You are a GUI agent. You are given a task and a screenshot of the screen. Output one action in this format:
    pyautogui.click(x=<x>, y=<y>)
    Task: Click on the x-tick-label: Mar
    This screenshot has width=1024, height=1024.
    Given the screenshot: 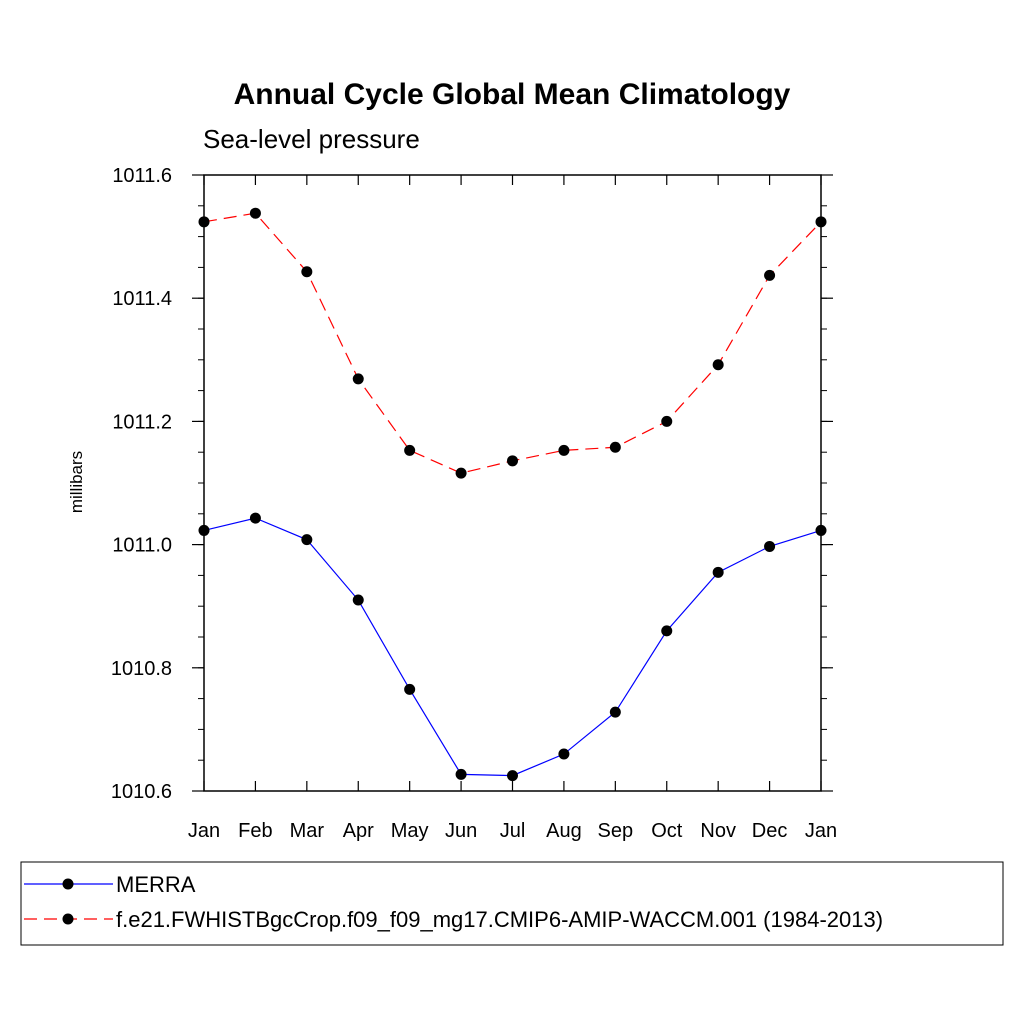 What is the action you would take?
    pyautogui.click(x=307, y=831)
    